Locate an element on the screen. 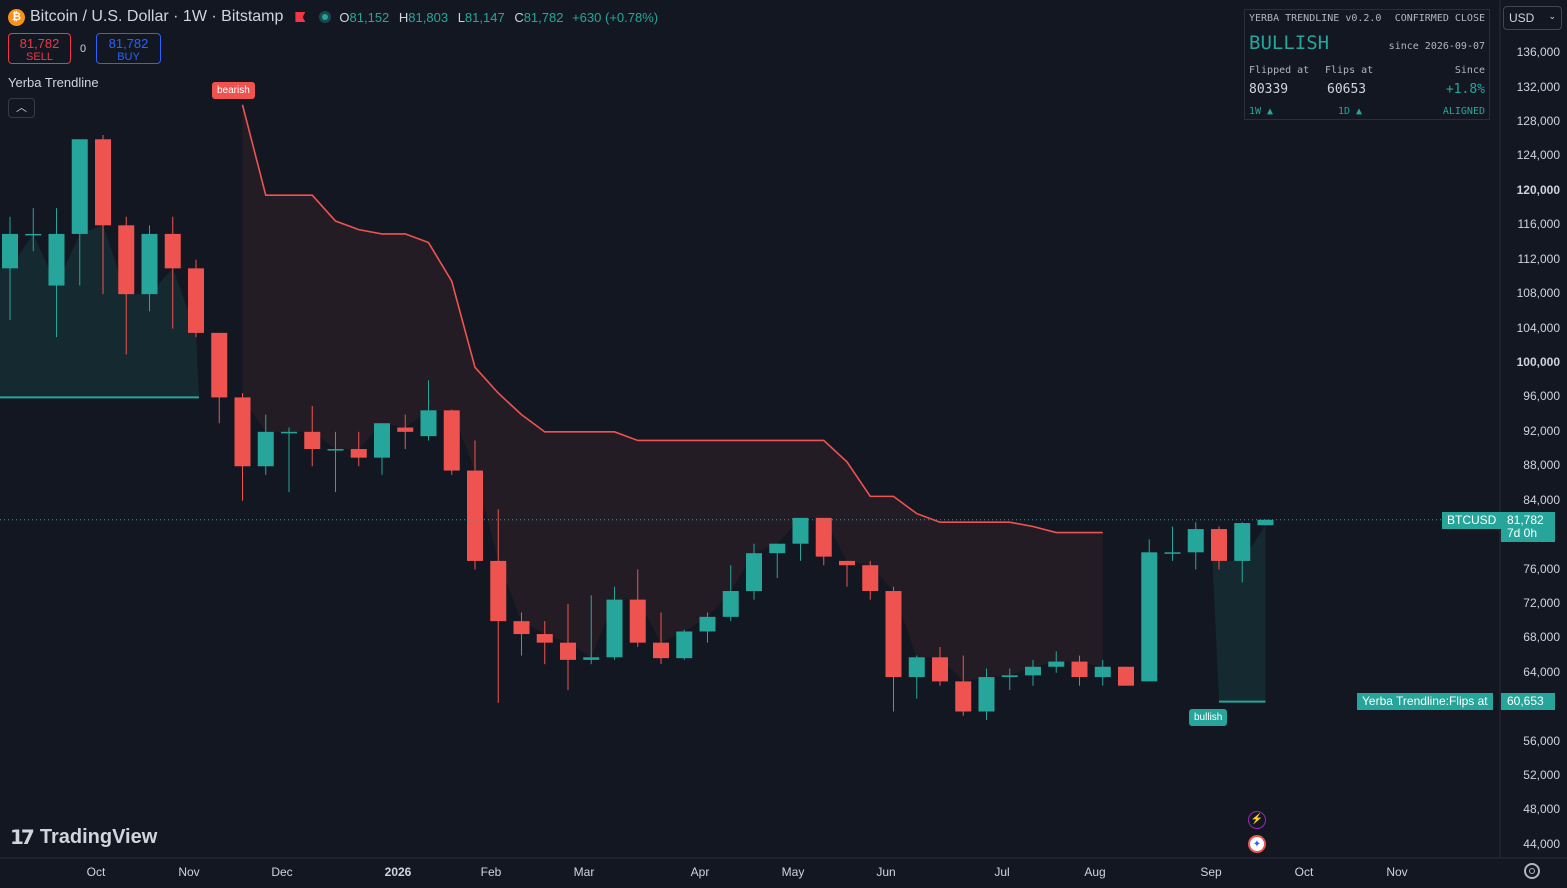 The height and width of the screenshot is (888, 1567). chevron-up-icon: ︿ is located at coordinates (21, 108).